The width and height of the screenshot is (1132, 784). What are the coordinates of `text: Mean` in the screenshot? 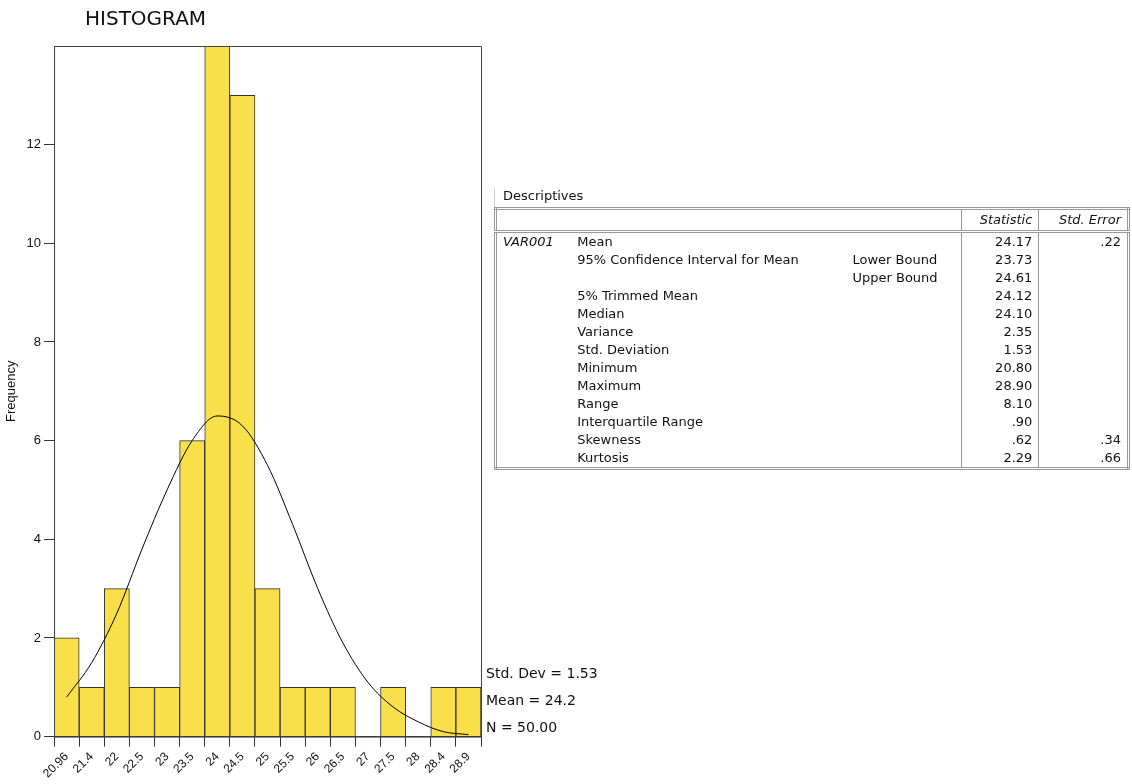 It's located at (595, 241).